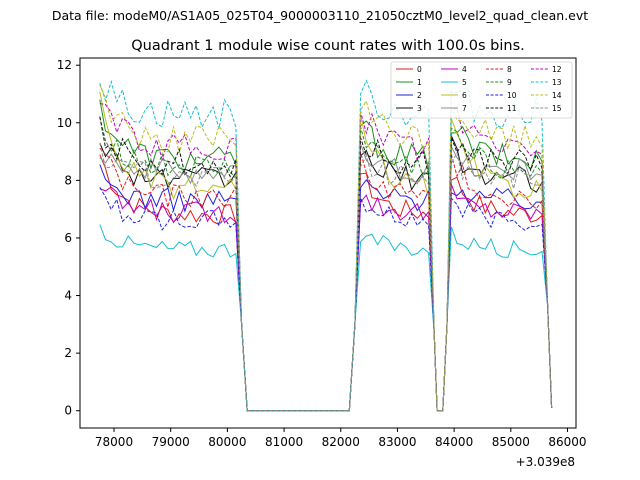 The height and width of the screenshot is (480, 640). I want to click on x-tick-label: 86000, so click(567, 442).